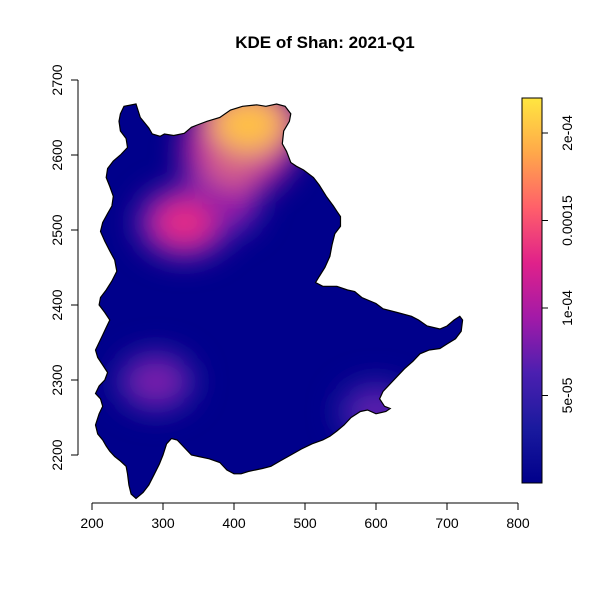  Describe the element at coordinates (64, 267) in the screenshot. I see `y-axis: 2200 2300 2400 2500 2600 2700` at that location.